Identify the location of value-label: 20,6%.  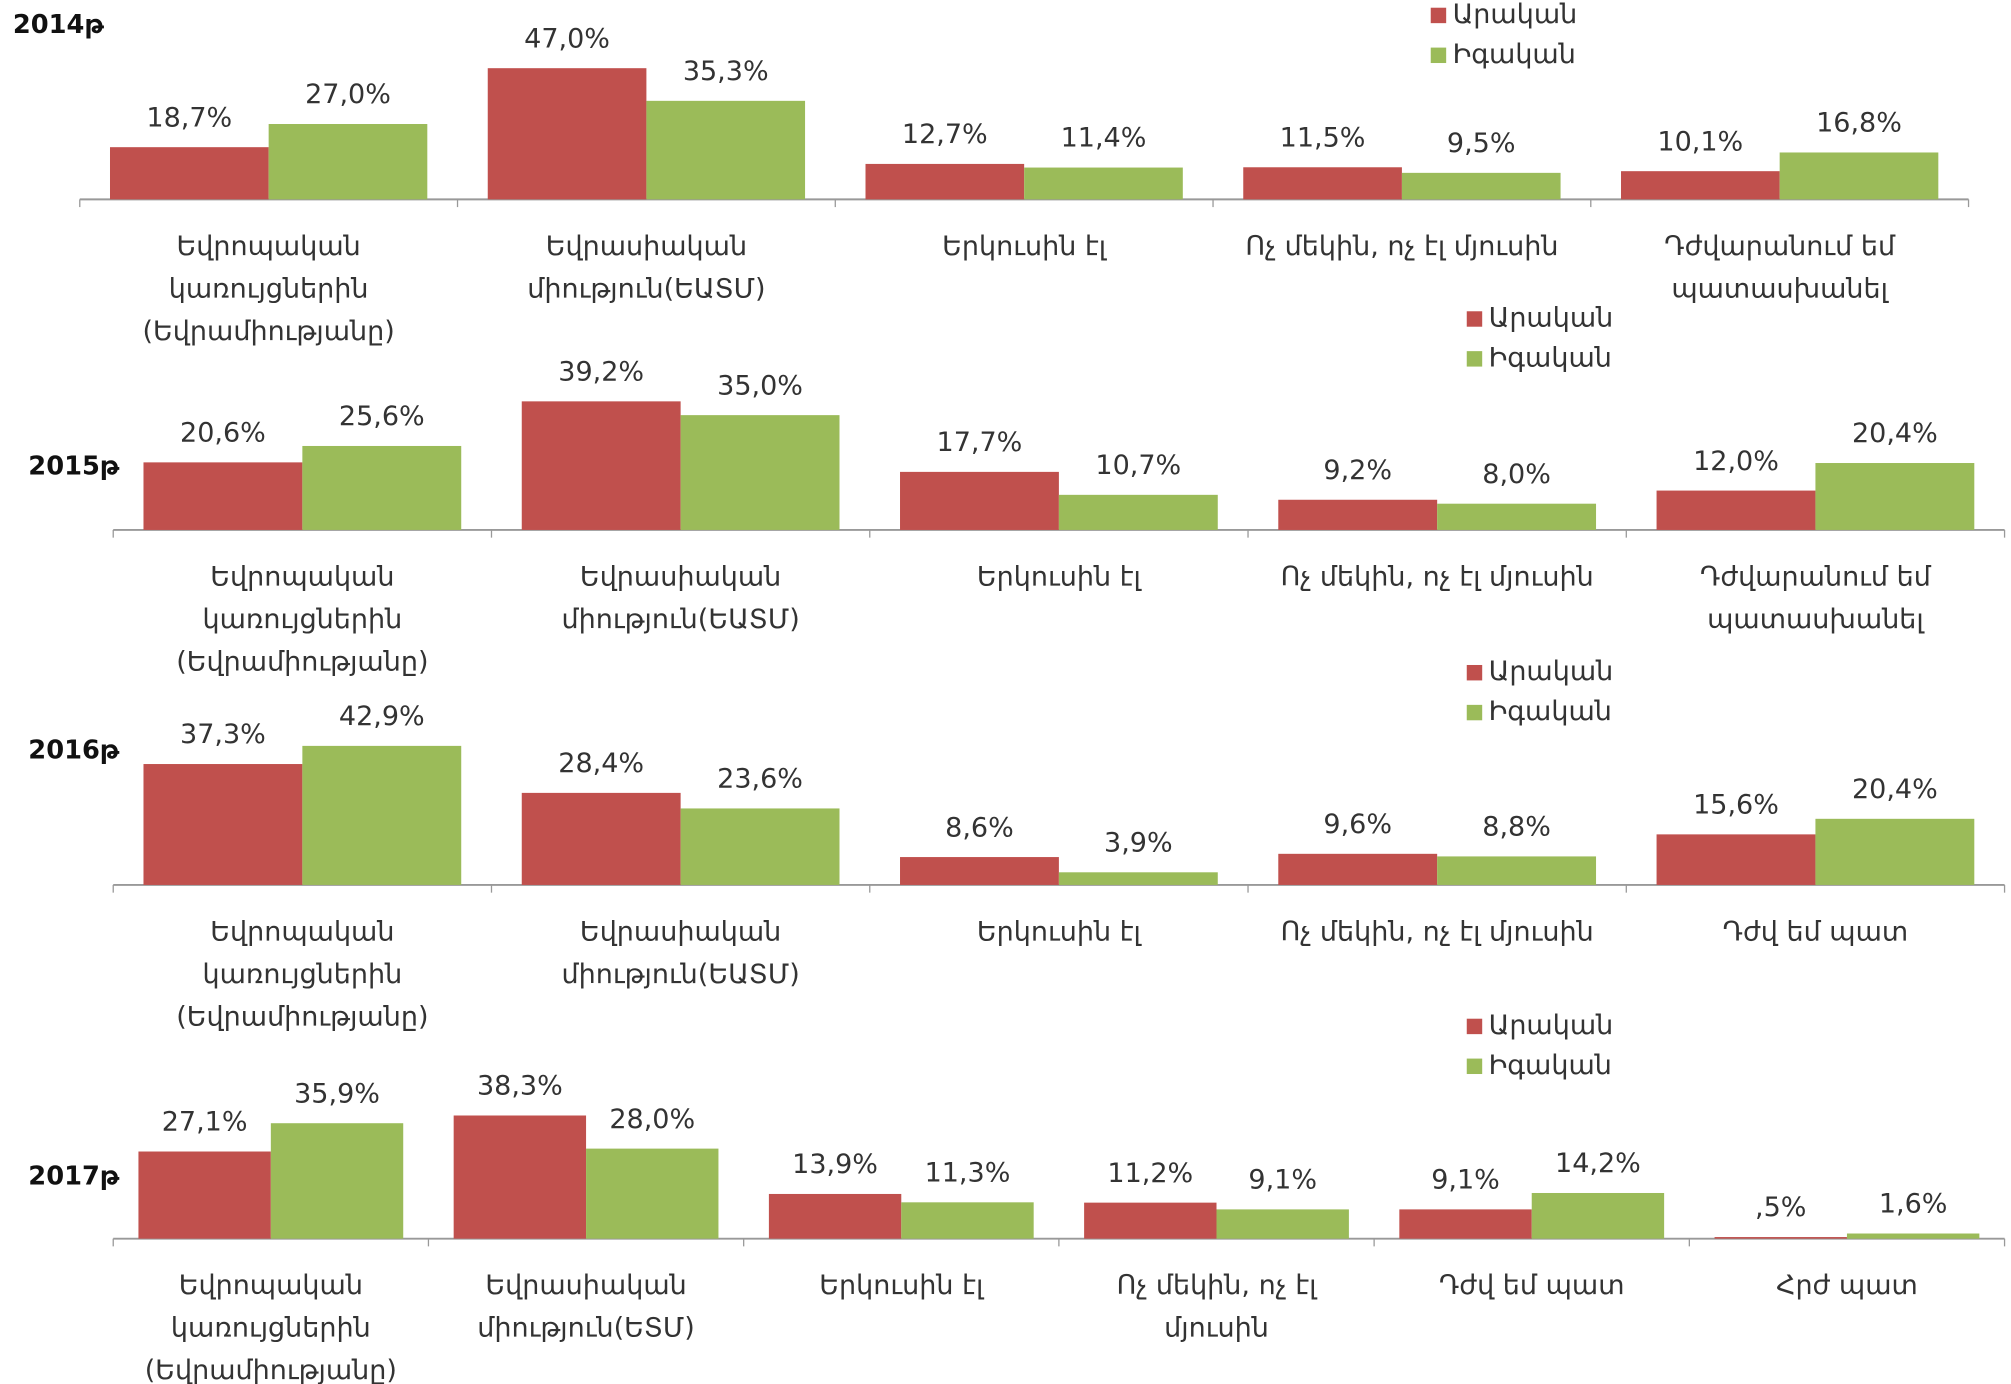
(223, 433).